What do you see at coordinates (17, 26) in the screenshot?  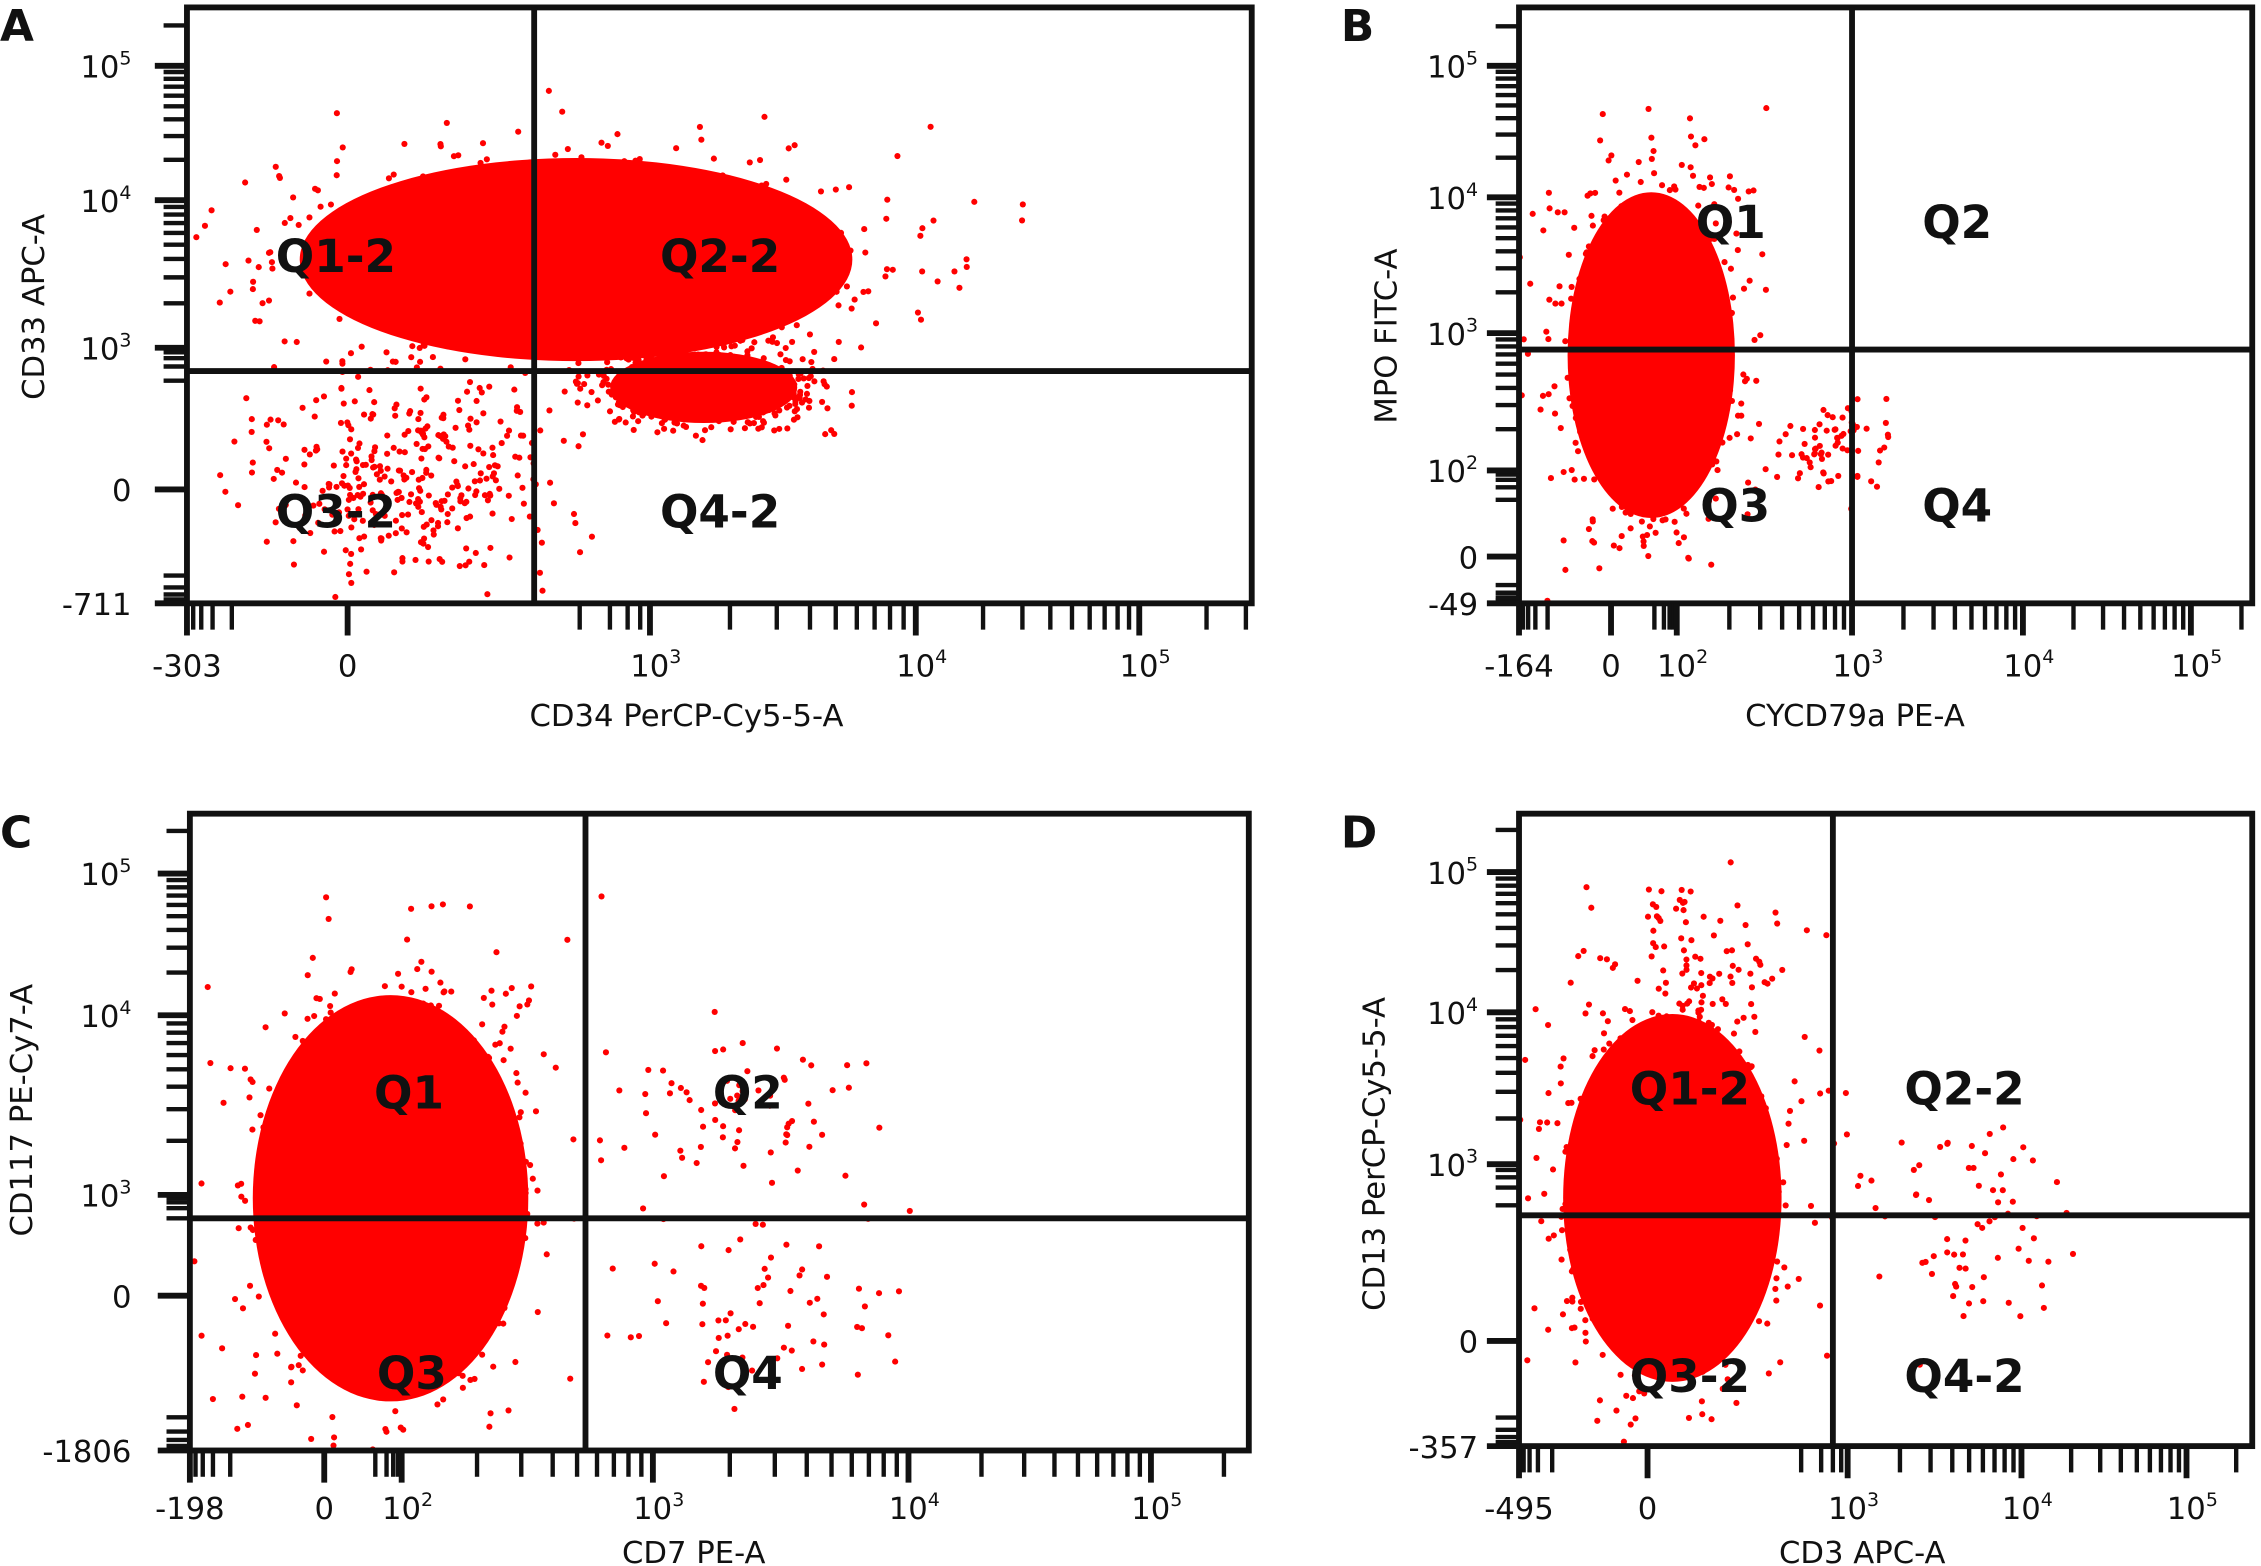 I see `panel-letter: A` at bounding box center [17, 26].